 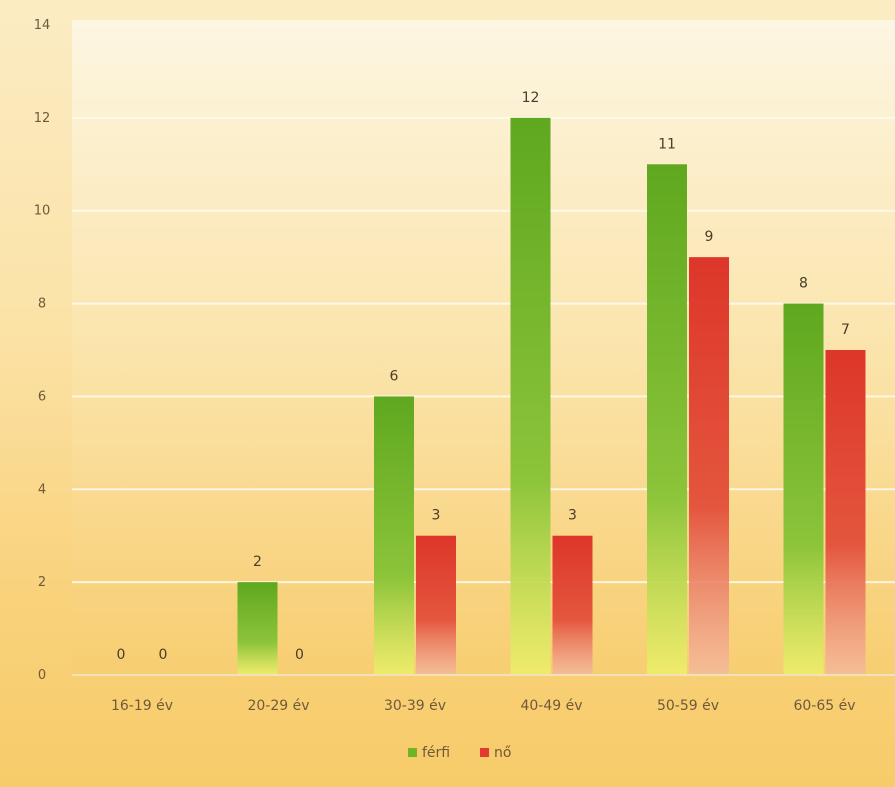 What do you see at coordinates (42, 118) in the screenshot?
I see `y-tick-label: 12` at bounding box center [42, 118].